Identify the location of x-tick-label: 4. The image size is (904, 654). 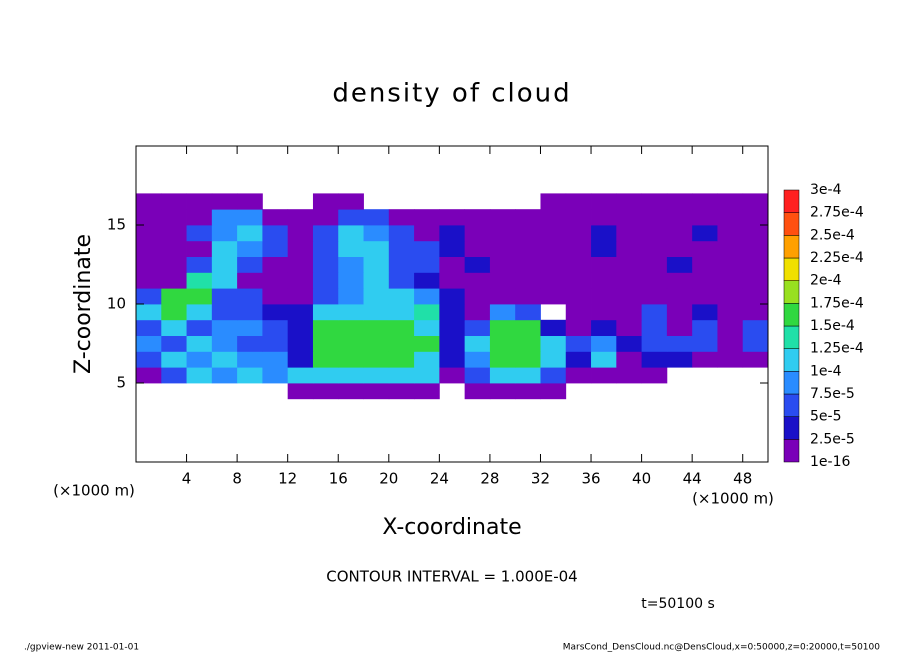
(187, 479).